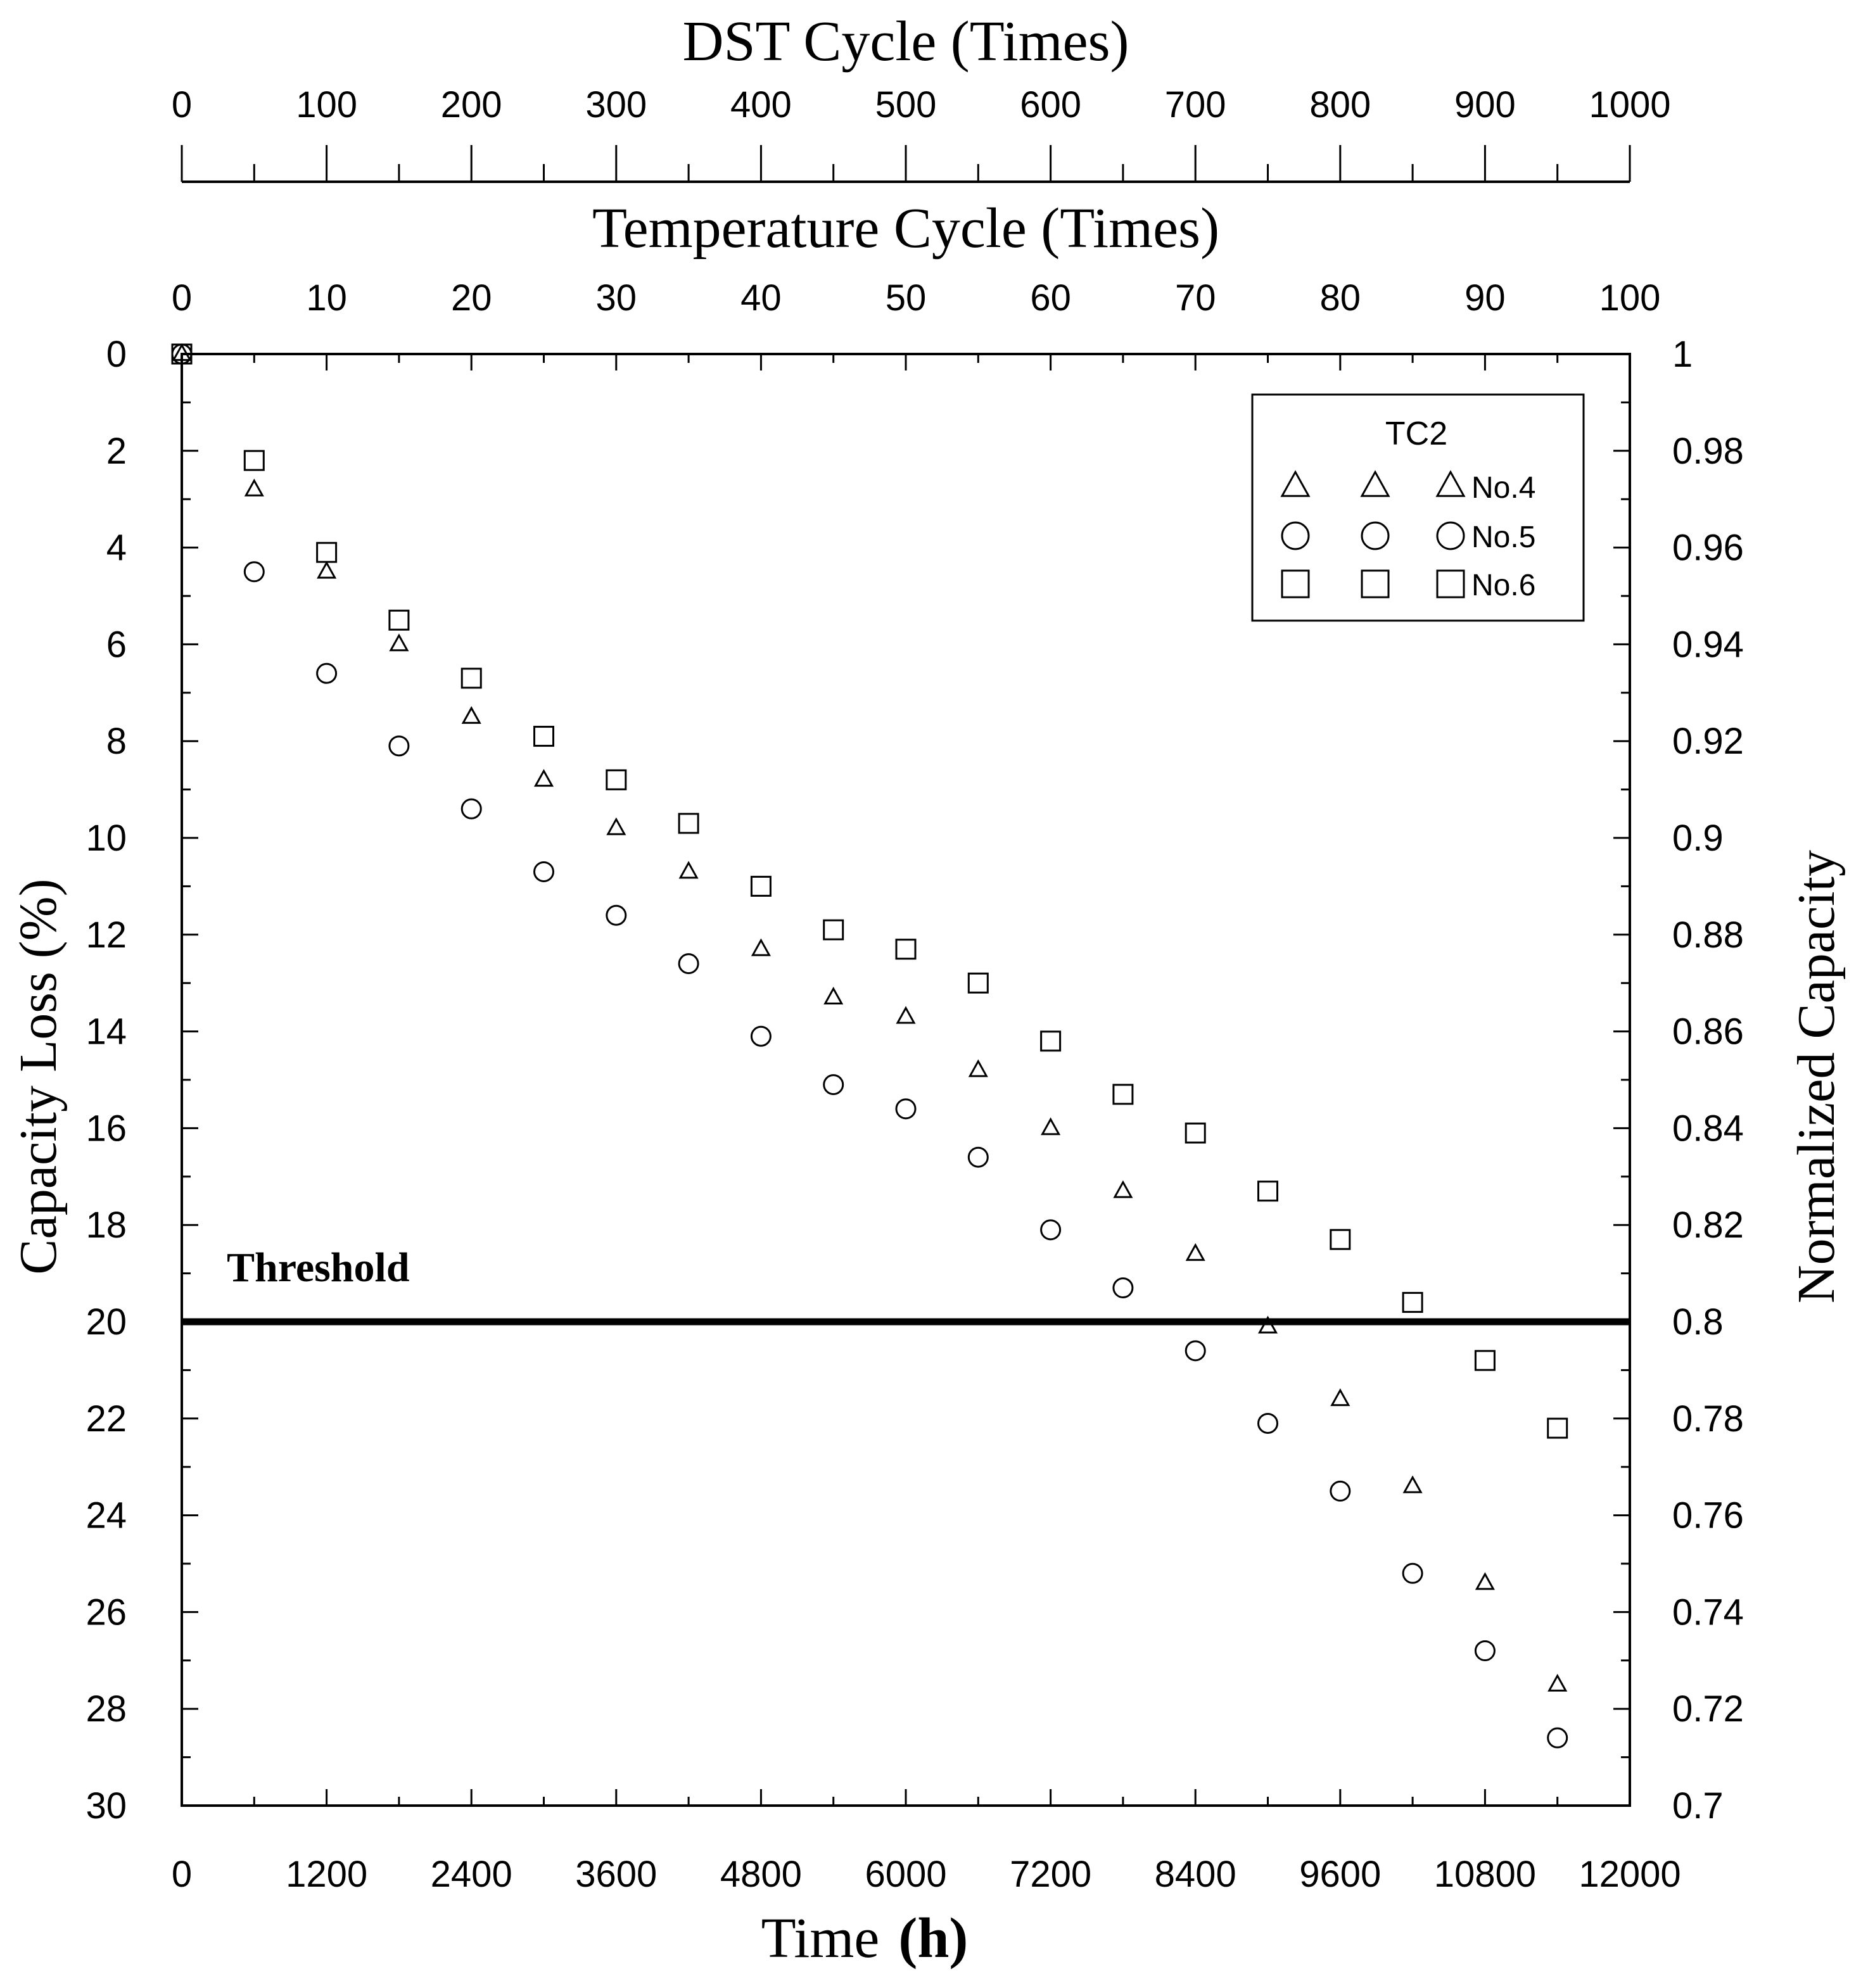 The height and width of the screenshot is (1988, 1868). Describe the element at coordinates (761, 298) in the screenshot. I see `temperature-tick-label: 40` at that location.